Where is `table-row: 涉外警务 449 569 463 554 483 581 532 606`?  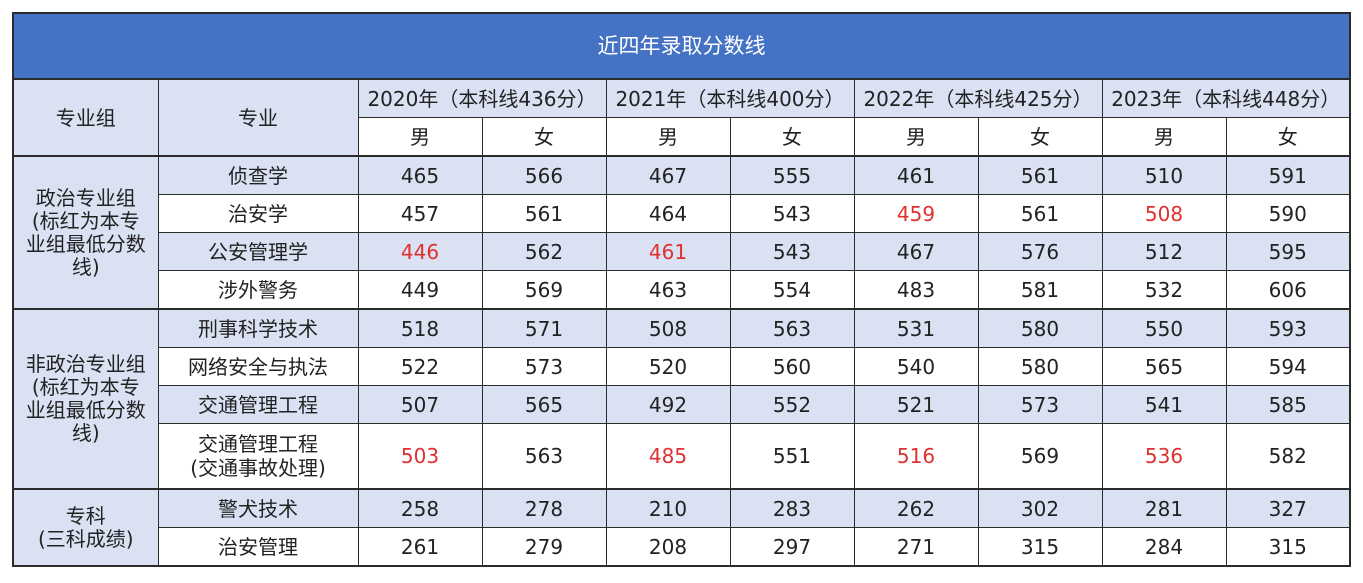 table-row: 涉外警务 449 569 463 554 483 581 532 606 is located at coordinates (682, 290).